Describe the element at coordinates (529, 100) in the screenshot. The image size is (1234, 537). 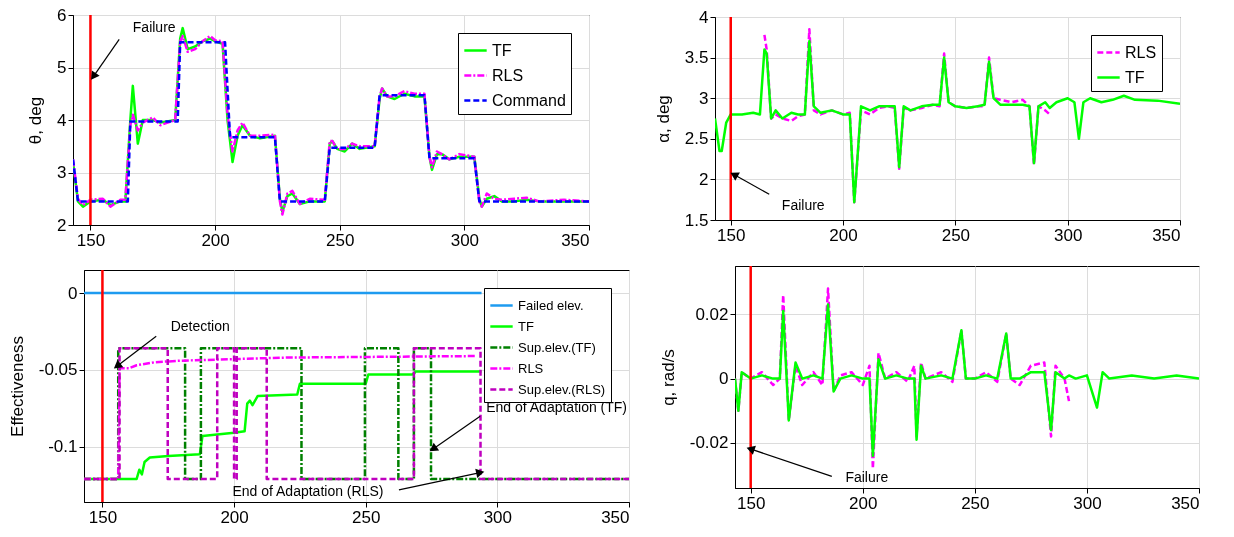
I see `legend-label: Command` at that location.